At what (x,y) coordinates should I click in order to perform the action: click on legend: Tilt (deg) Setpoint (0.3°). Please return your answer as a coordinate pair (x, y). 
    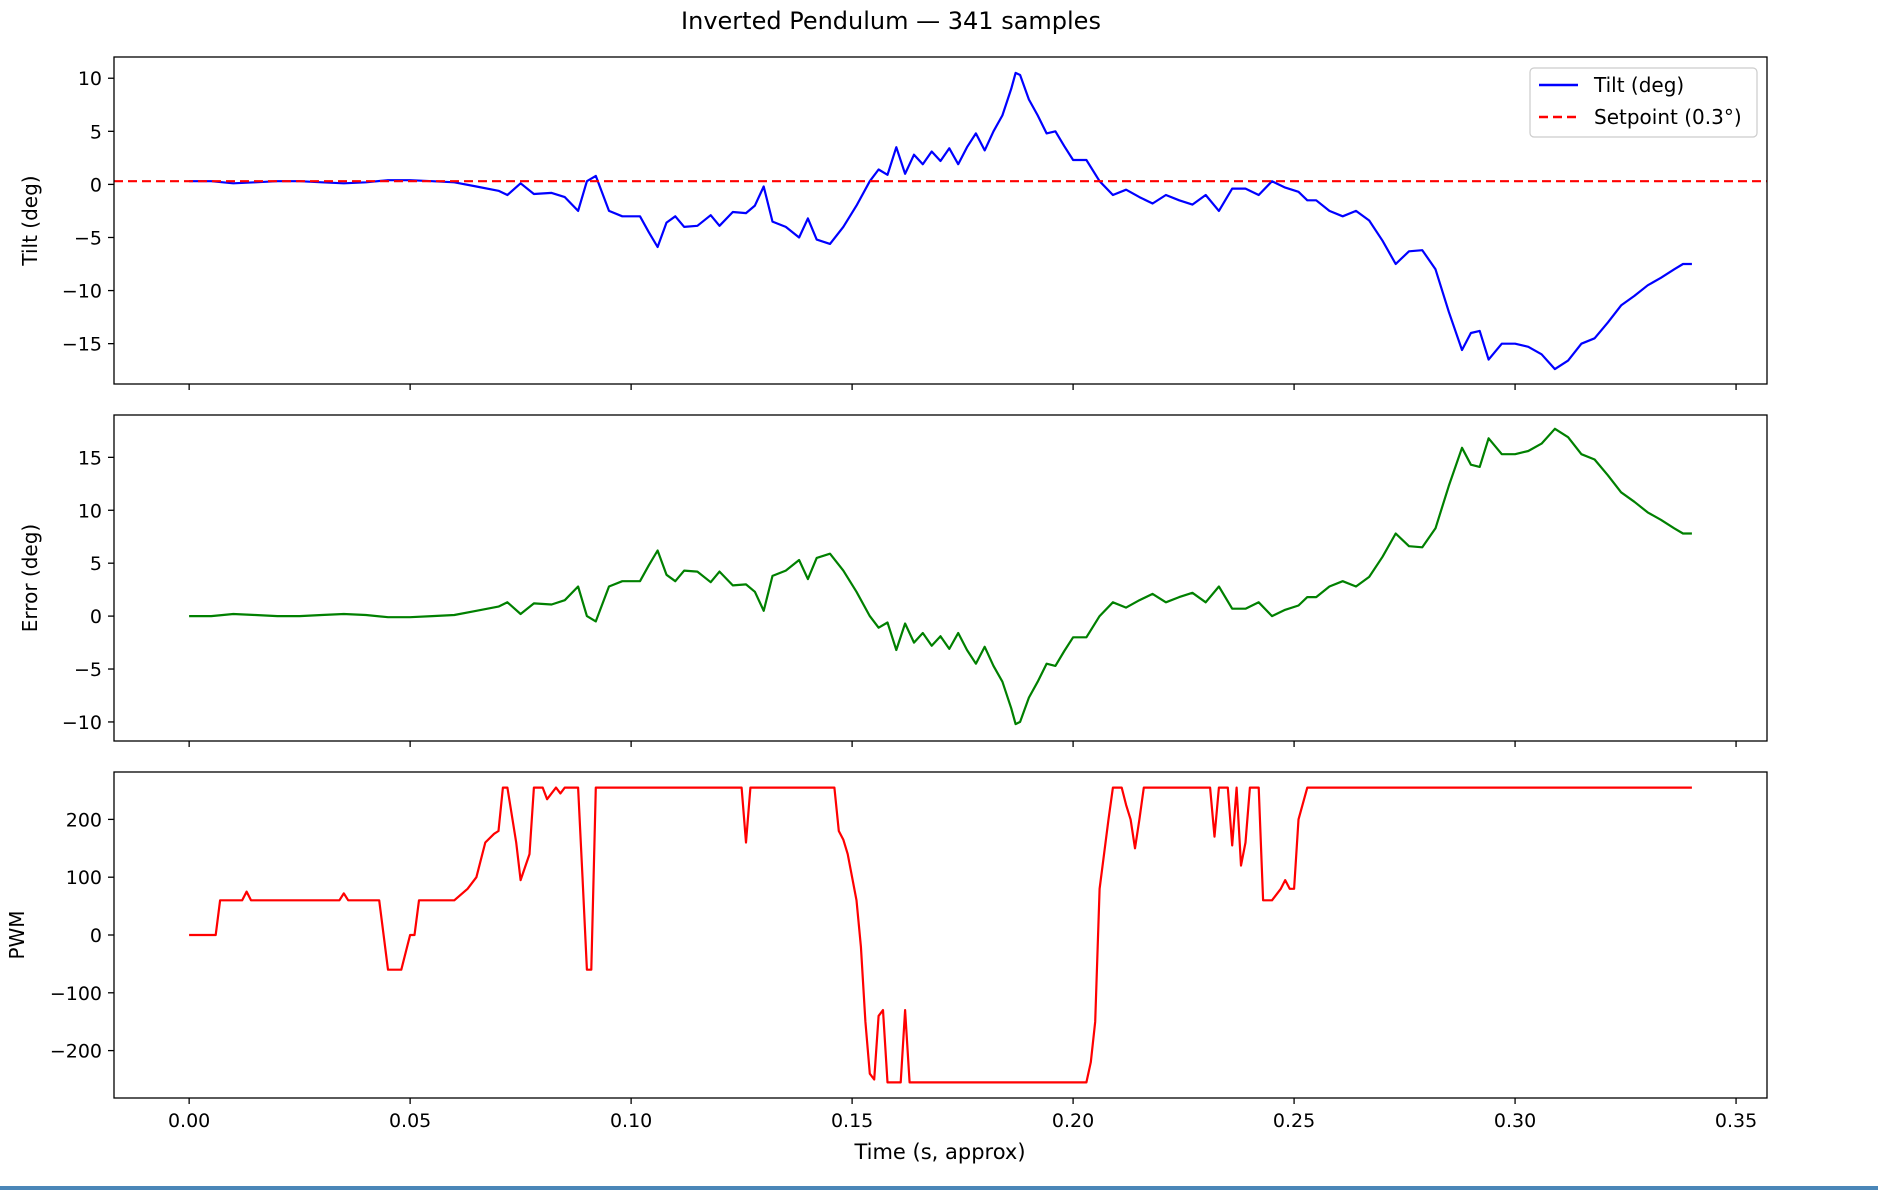
    Looking at the image, I should click on (1643, 102).